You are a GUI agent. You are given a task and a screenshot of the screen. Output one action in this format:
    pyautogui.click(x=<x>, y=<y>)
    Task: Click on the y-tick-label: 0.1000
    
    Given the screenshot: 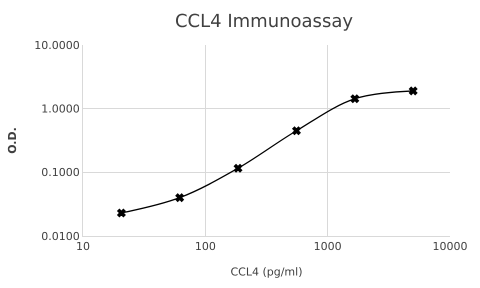 What is the action you would take?
    pyautogui.click(x=60, y=173)
    